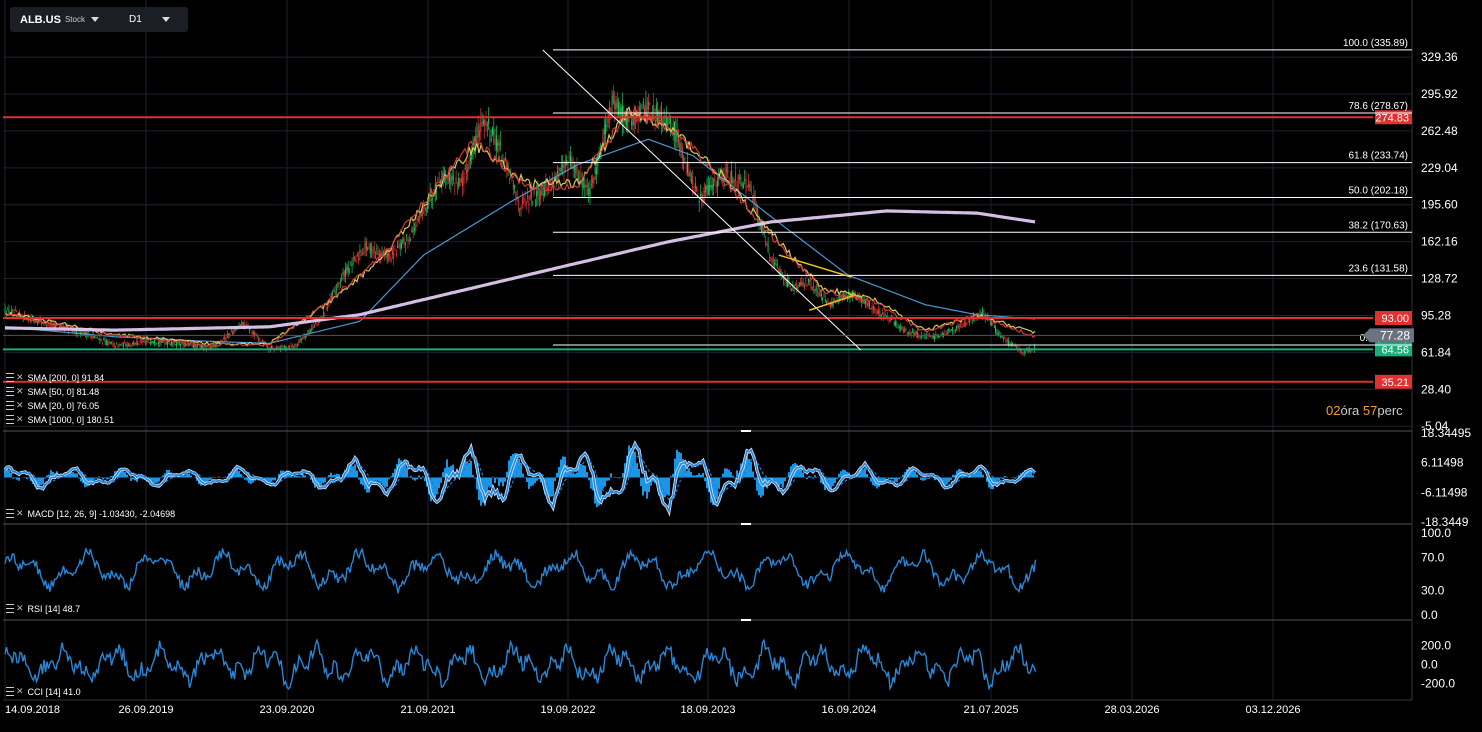 Image resolution: width=1482 pixels, height=732 pixels. I want to click on legend-sma-1000: ✕ SMA [1000, 0] 180.51, so click(60, 419).